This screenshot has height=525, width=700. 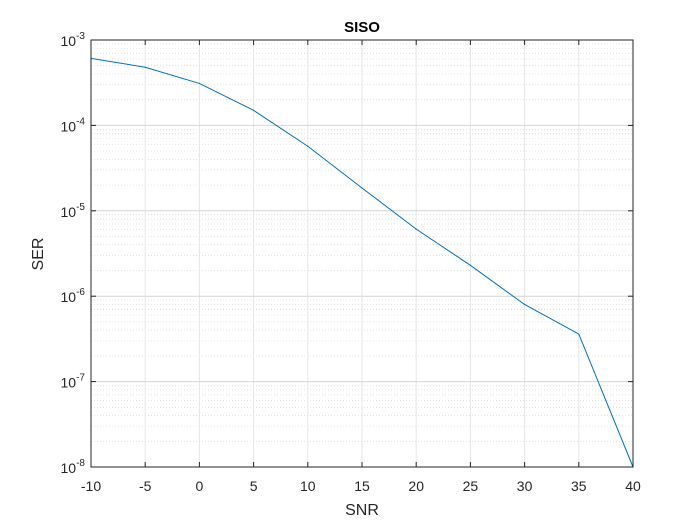 What do you see at coordinates (525, 486) in the screenshot?
I see `x-tick-label: 30` at bounding box center [525, 486].